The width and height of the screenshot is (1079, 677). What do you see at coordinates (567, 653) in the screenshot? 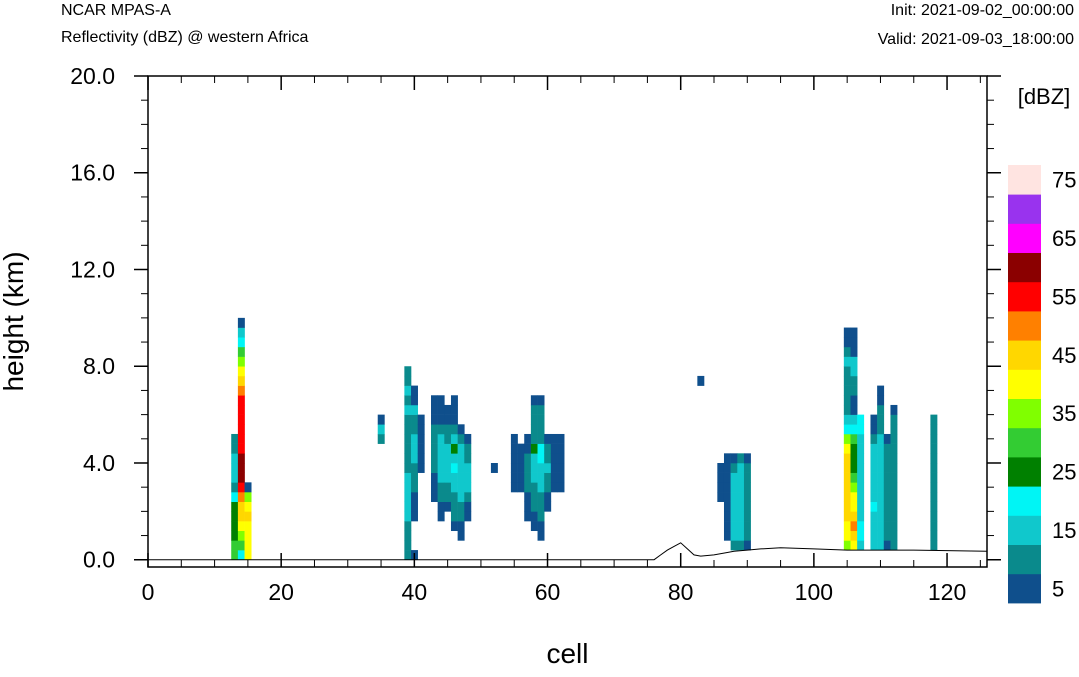
I see `x-axis-label: cell` at bounding box center [567, 653].